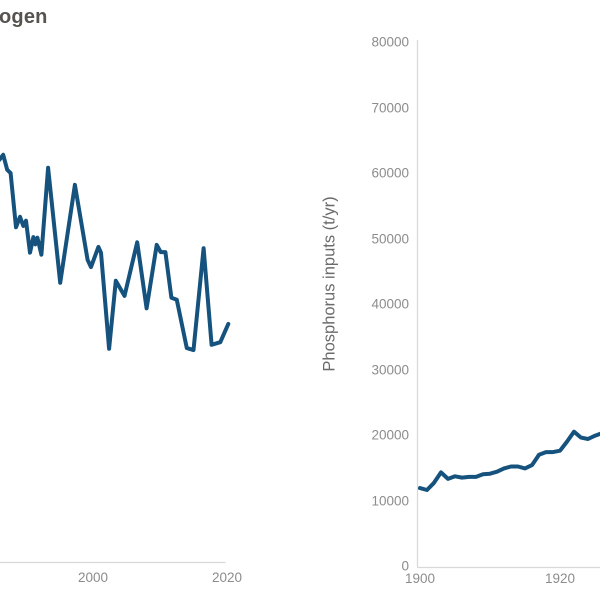 The image size is (600, 600). I want to click on right-chart-y-tick-80000: 80000, so click(390, 42).